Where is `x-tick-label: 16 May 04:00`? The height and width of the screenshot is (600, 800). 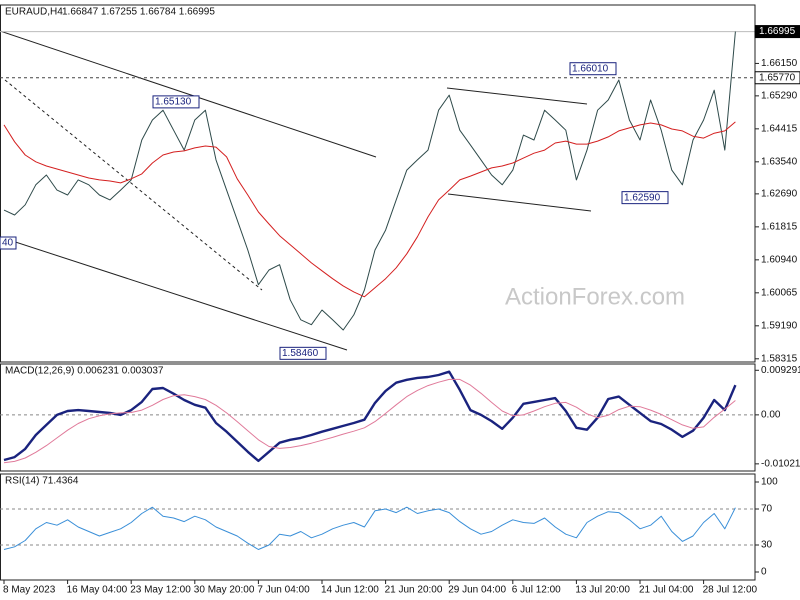 x-tick-label: 16 May 04:00 is located at coordinates (97, 590).